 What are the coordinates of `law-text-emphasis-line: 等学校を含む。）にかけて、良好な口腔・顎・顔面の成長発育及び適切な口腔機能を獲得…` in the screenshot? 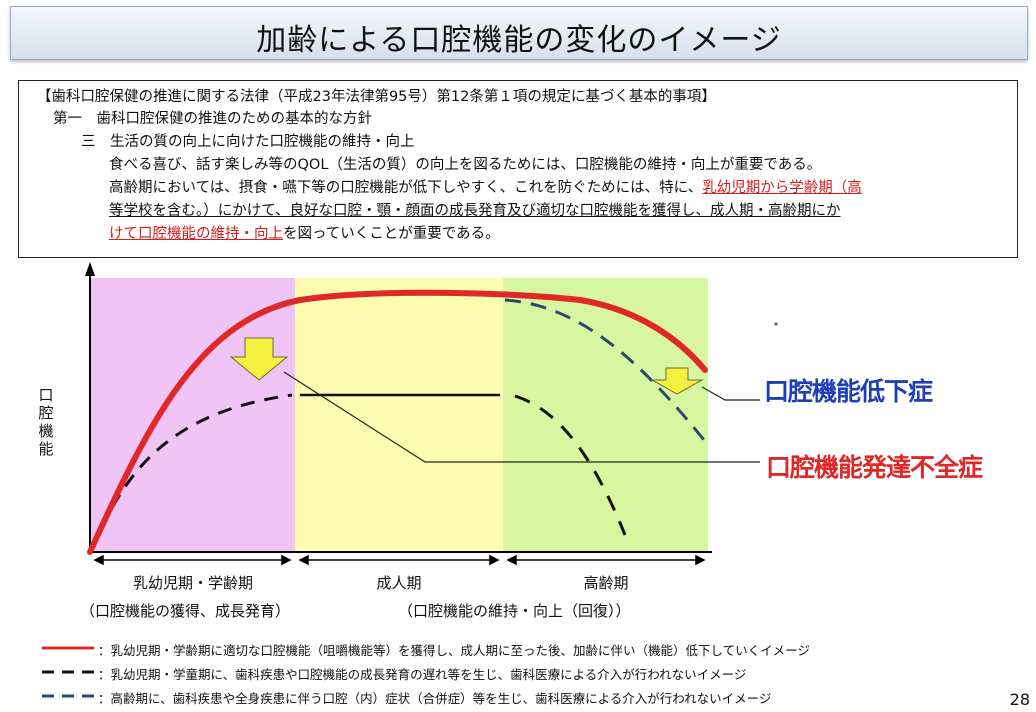 It's located at (475, 211).